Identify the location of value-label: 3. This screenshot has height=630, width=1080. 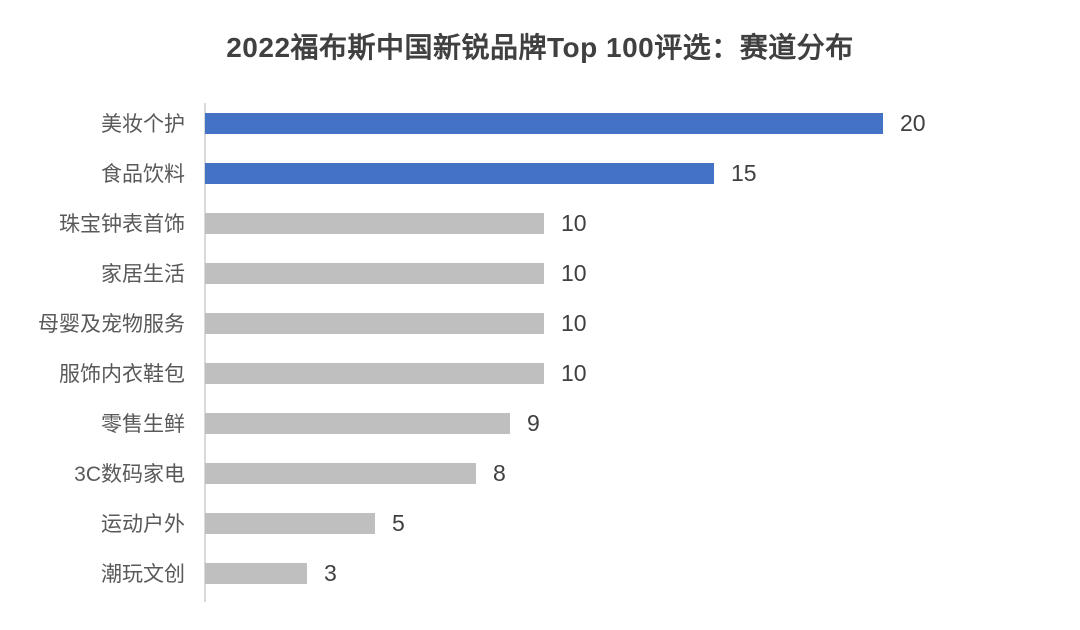
(330, 572).